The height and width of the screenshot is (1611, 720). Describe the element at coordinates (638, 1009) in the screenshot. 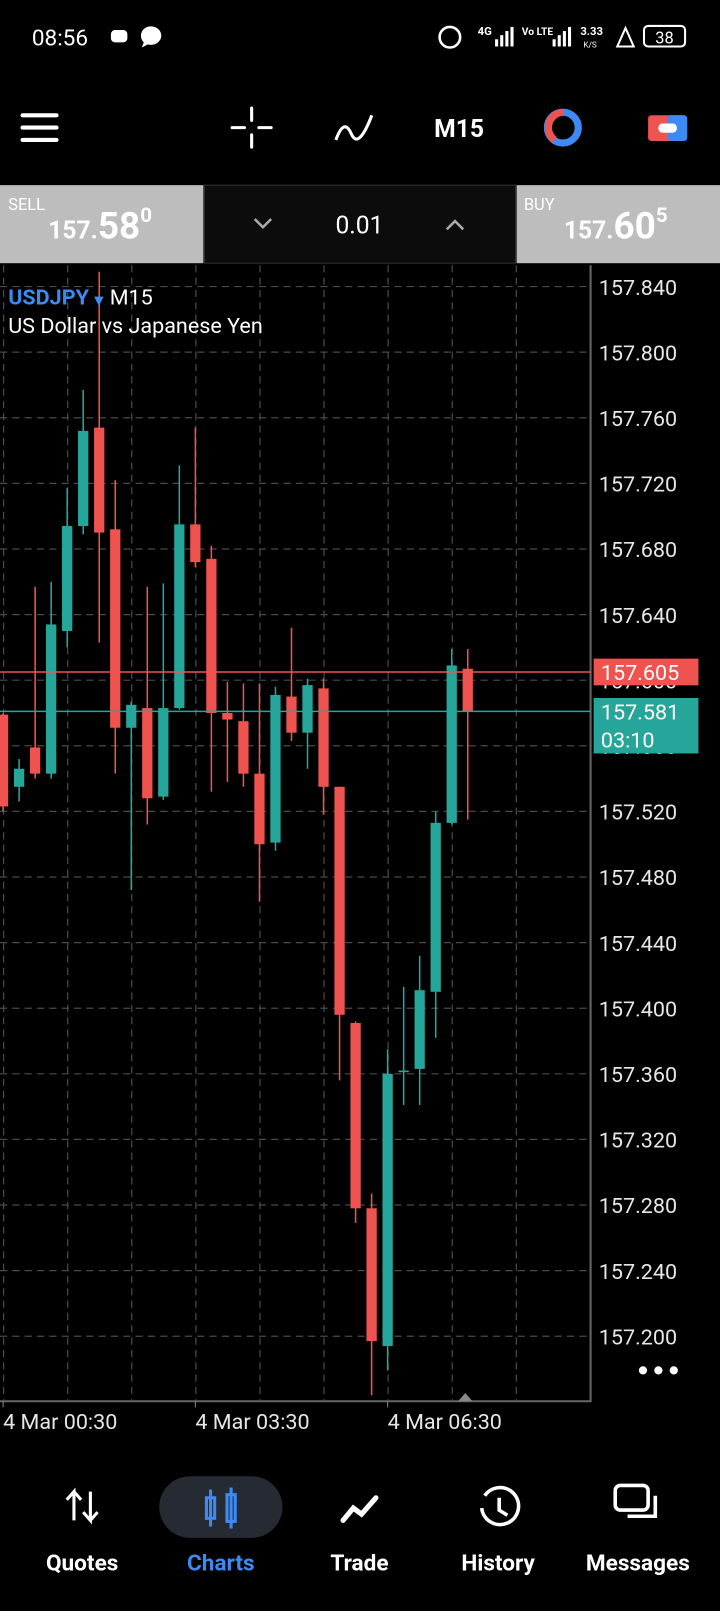

I see `y-tick-label: 157.400` at that location.